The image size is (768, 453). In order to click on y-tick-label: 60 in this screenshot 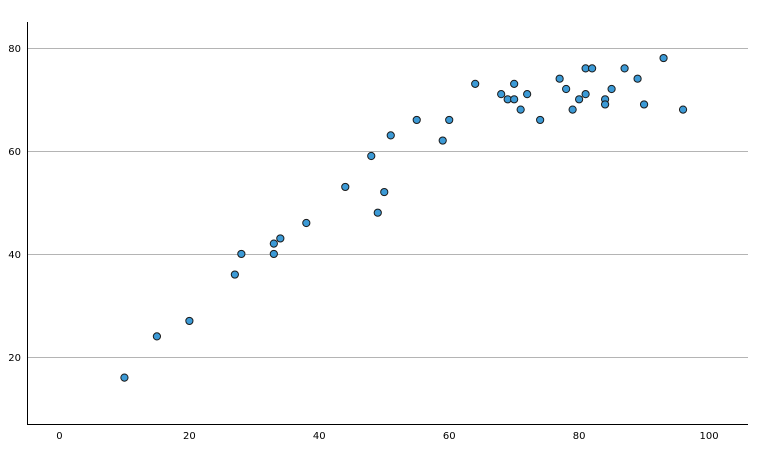, I will do `click(14, 152)`.